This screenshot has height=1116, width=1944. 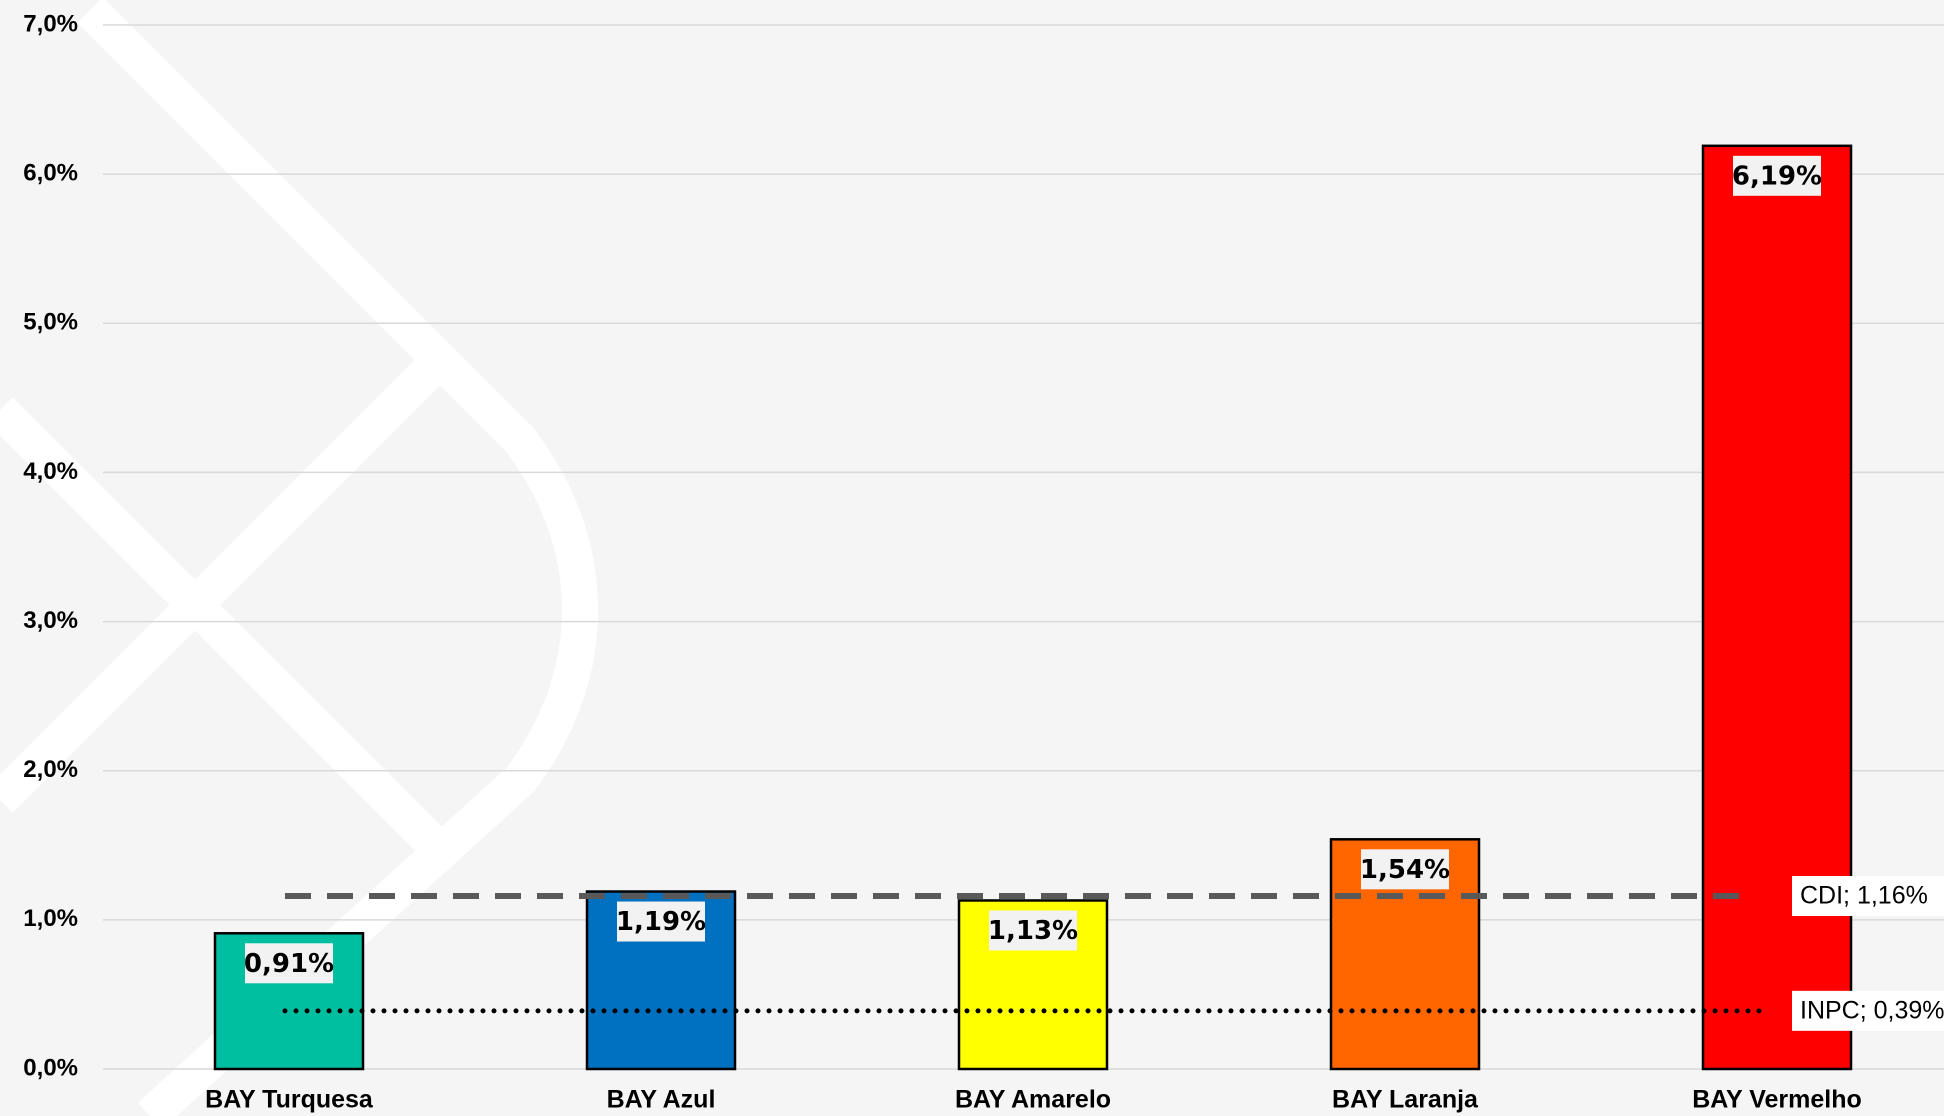 I want to click on reference-label: CDI; 1,16%, so click(x=1864, y=896).